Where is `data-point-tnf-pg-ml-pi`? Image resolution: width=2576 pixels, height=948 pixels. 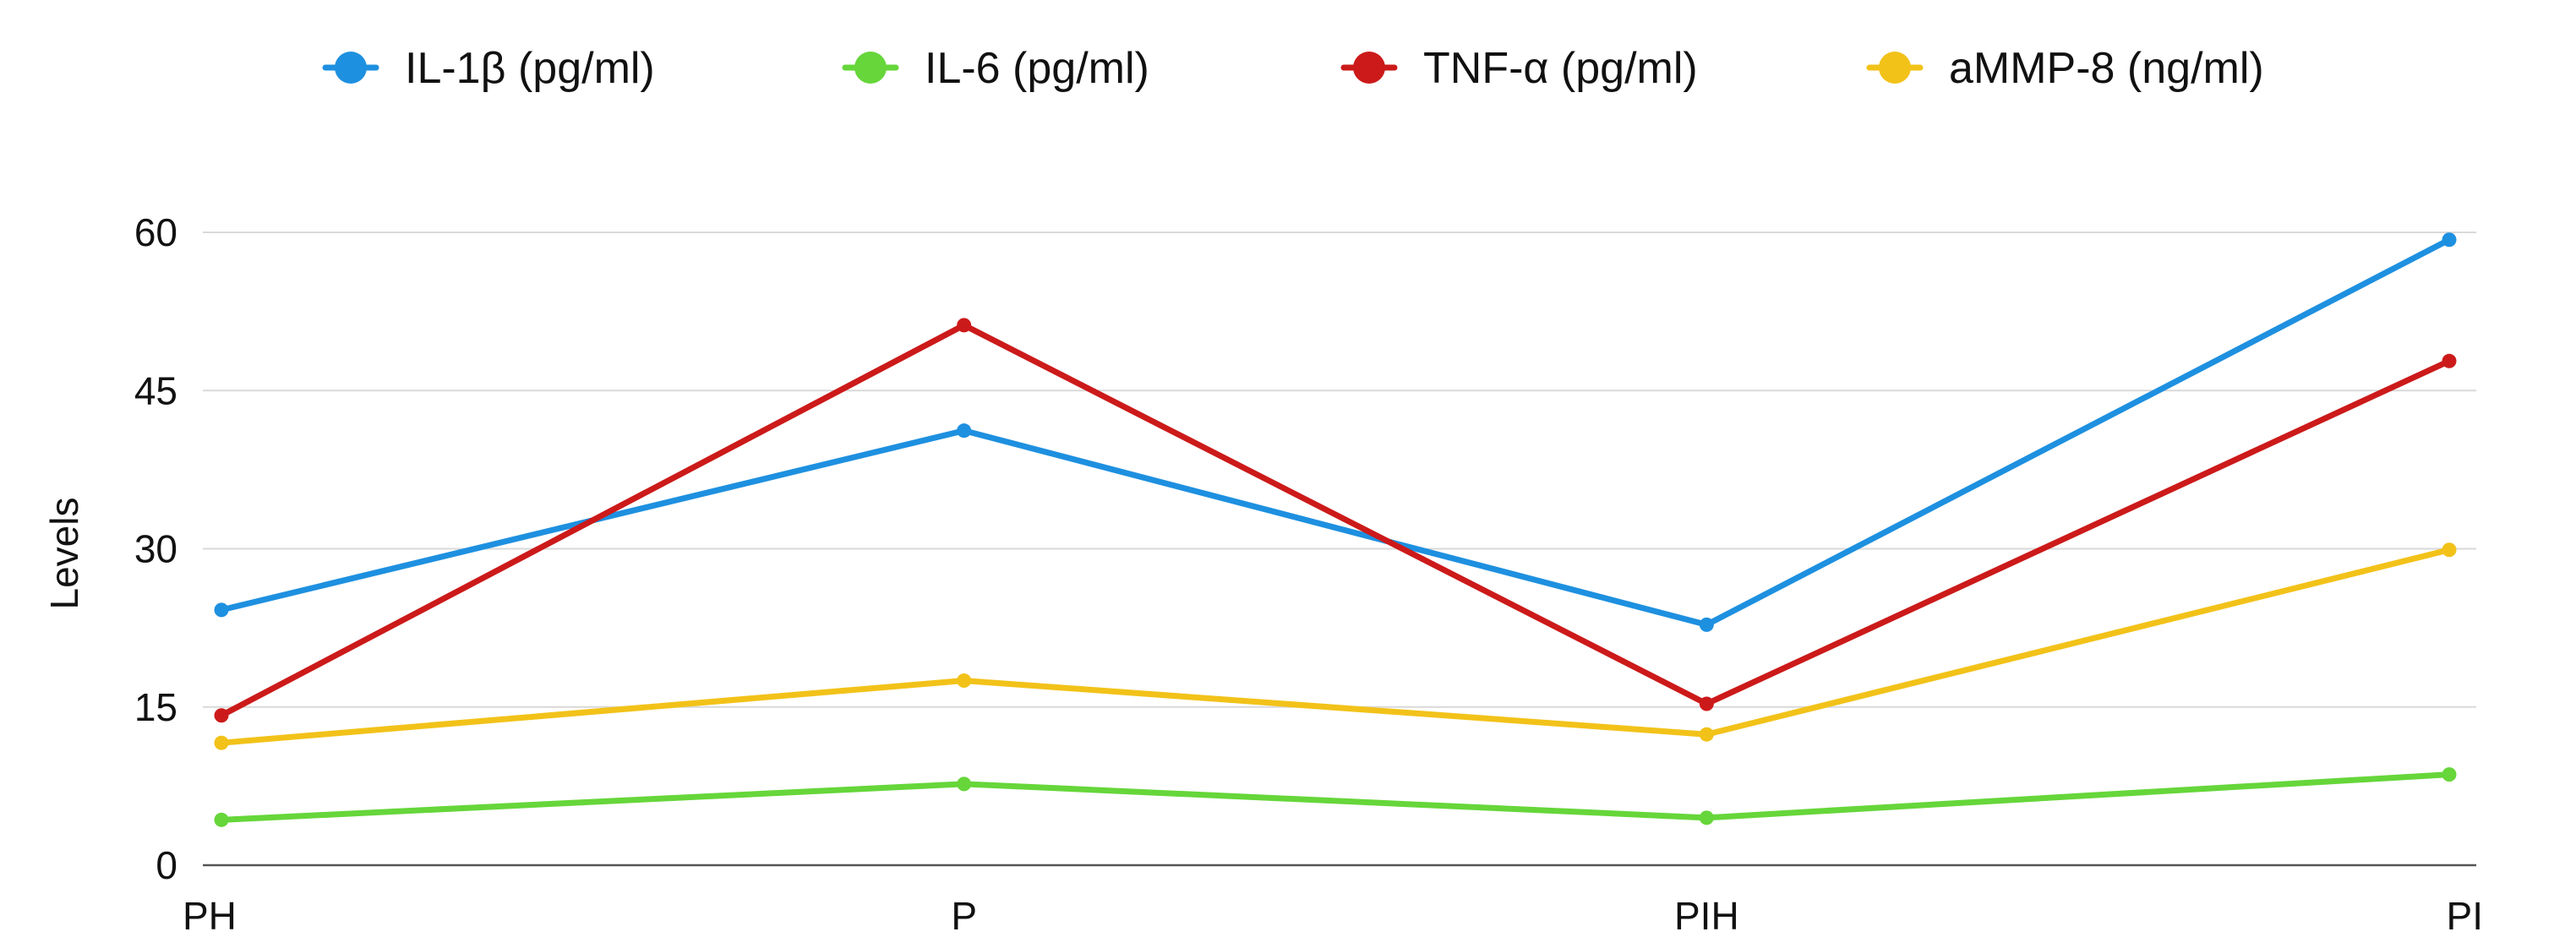
data-point-tnf-pg-ml-pi is located at coordinates (2449, 361).